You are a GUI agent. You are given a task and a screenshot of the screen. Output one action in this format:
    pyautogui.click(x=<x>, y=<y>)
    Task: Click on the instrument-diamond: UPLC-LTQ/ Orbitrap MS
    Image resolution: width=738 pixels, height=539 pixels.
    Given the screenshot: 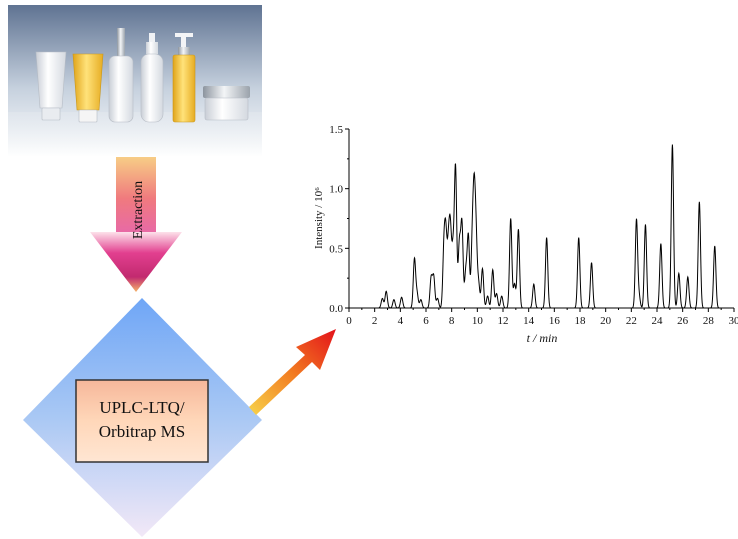 What is the action you would take?
    pyautogui.click(x=142, y=417)
    